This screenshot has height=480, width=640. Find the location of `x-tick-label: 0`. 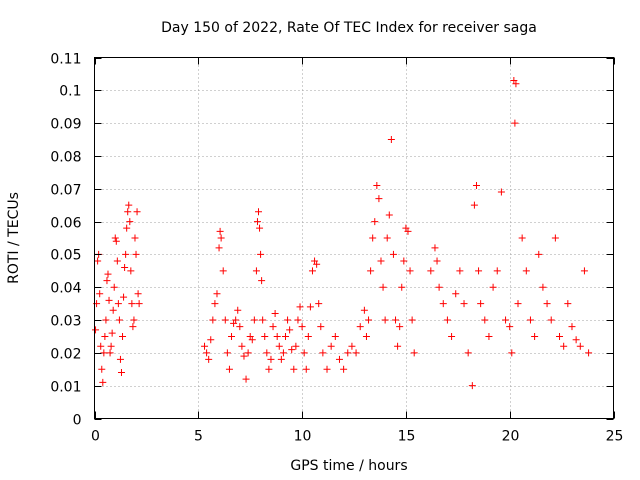

x-tick-label: 0 is located at coordinates (95, 437).